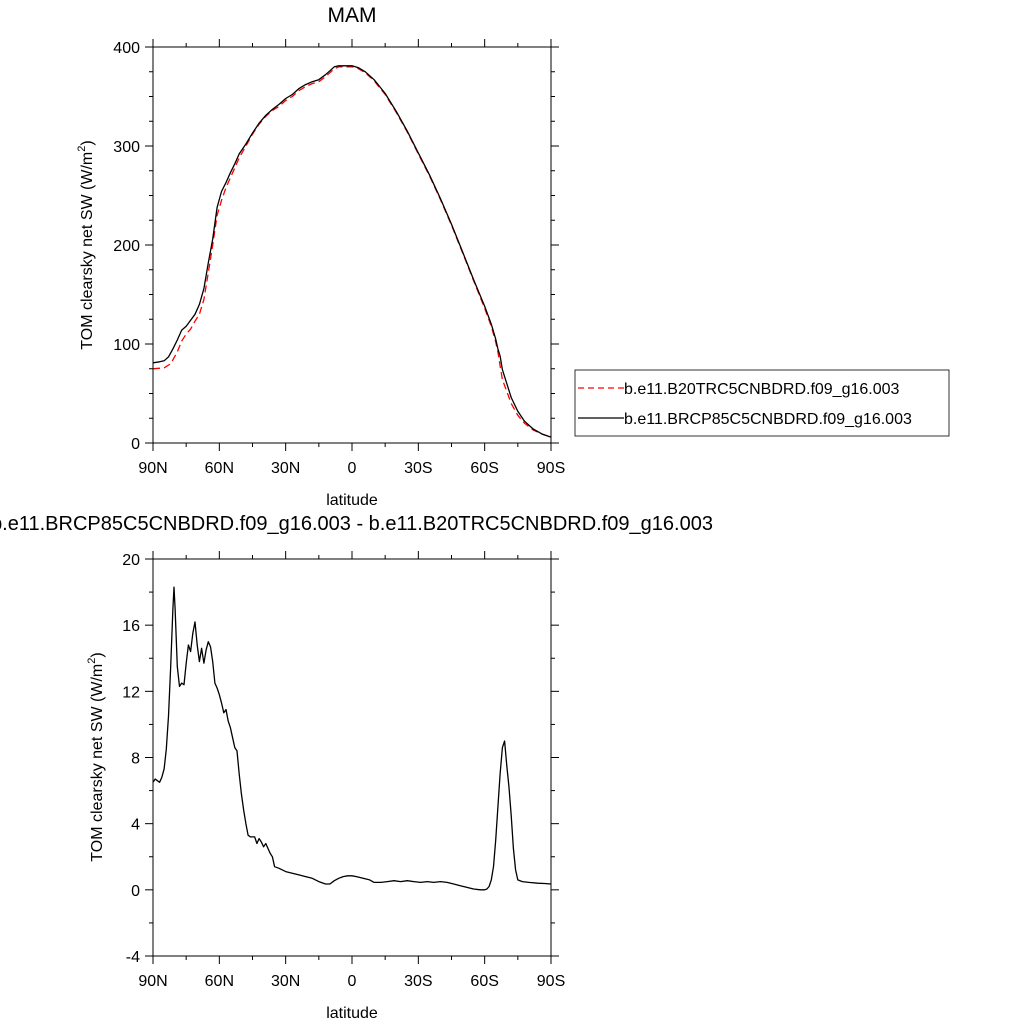  I want to click on legend-box, so click(762, 403).